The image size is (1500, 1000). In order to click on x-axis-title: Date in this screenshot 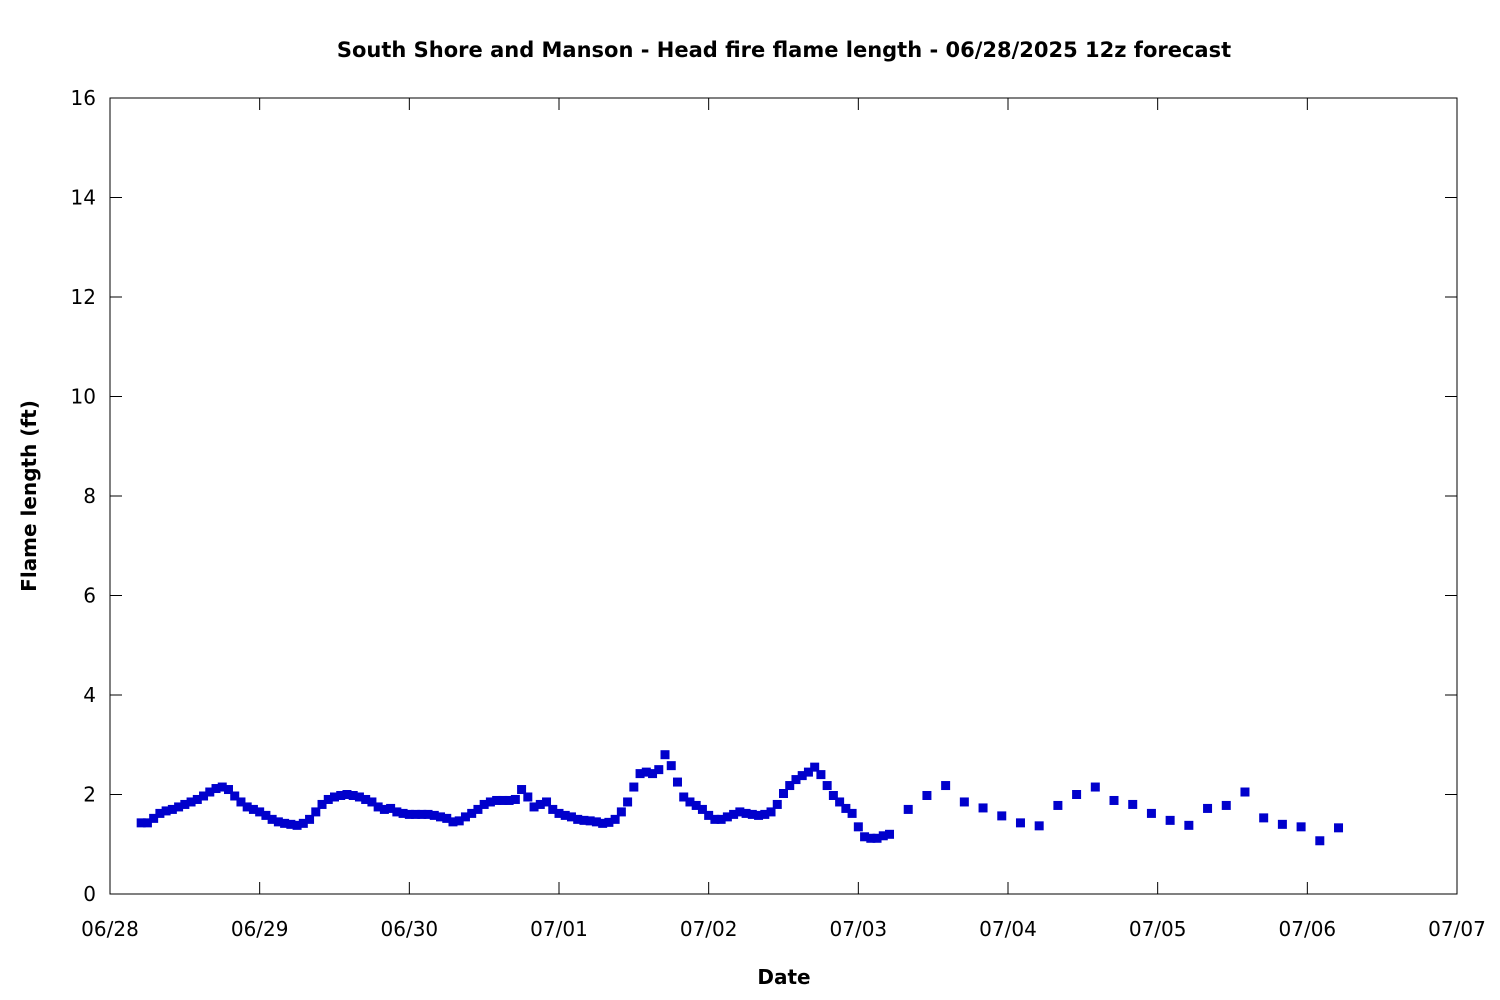, I will do `click(783, 977)`.